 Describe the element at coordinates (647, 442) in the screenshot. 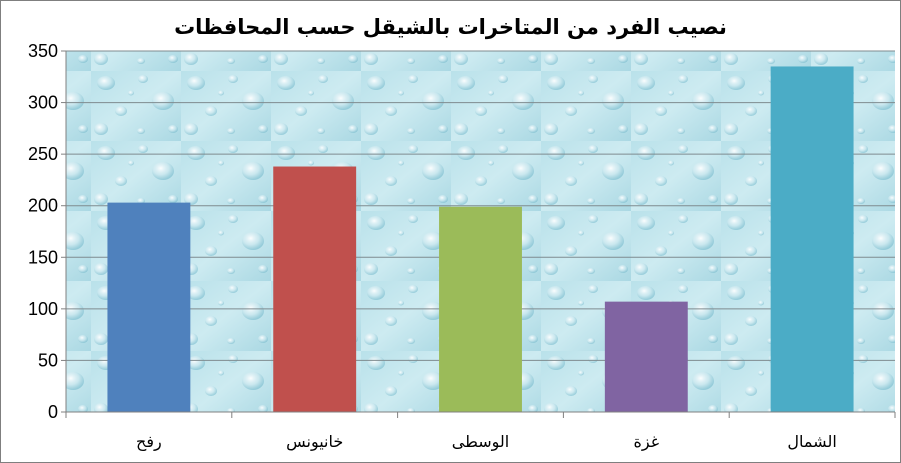

I see `x-category-label: غزة` at that location.